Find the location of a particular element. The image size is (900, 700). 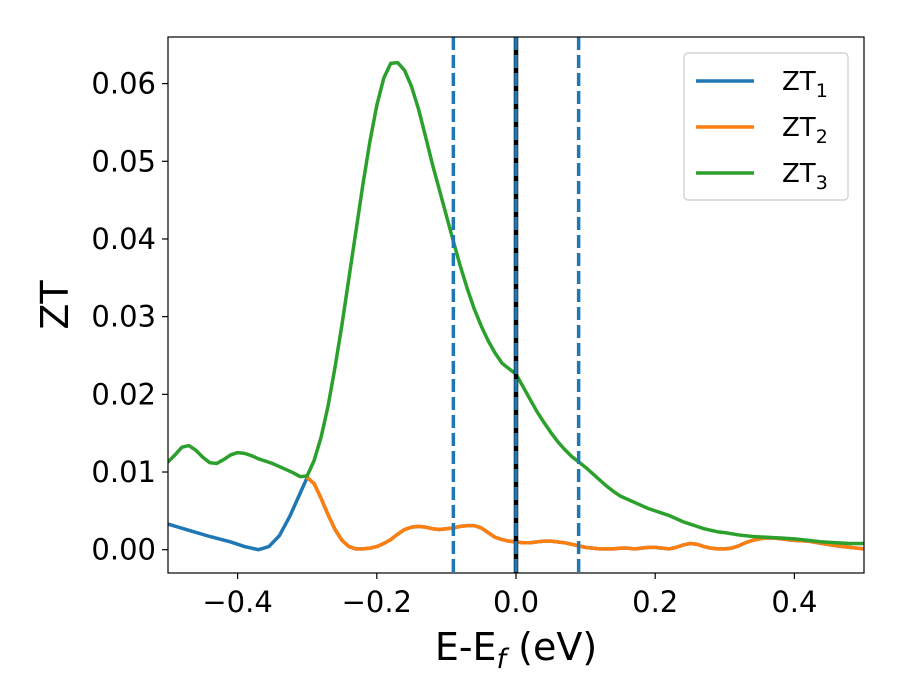

y-tick-label: 0.05 is located at coordinates (123, 161).